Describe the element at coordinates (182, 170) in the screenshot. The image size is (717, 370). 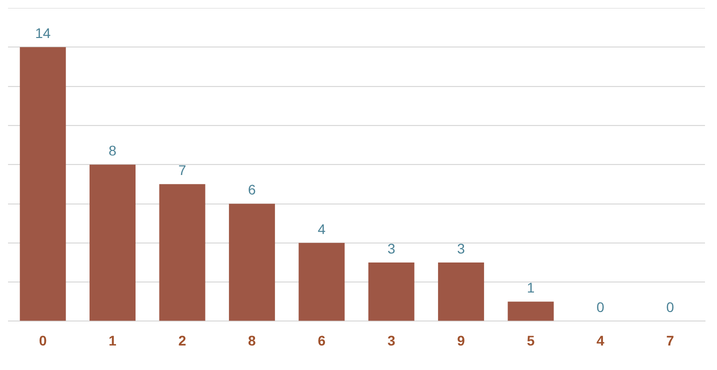
I see `data-label: 7` at that location.